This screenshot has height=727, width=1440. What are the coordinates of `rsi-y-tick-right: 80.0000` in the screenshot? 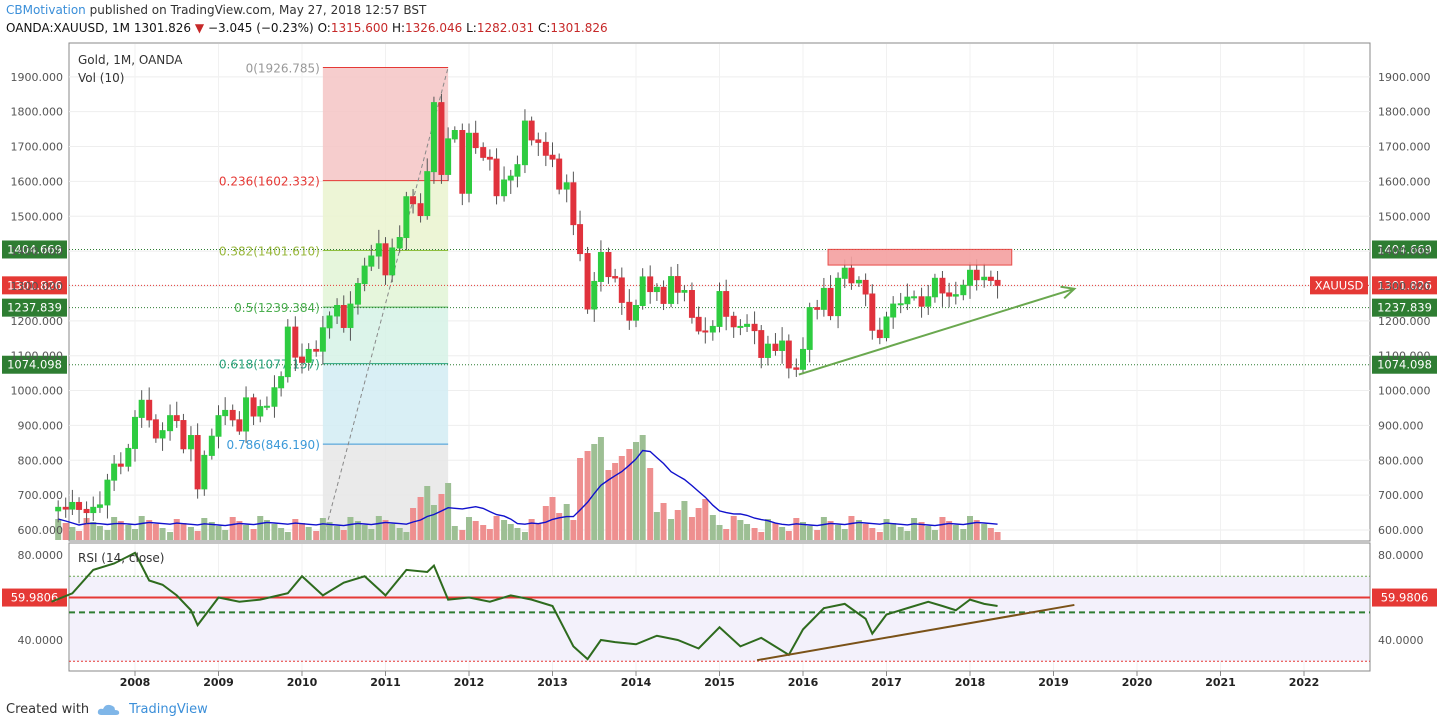 It's located at (1401, 555).